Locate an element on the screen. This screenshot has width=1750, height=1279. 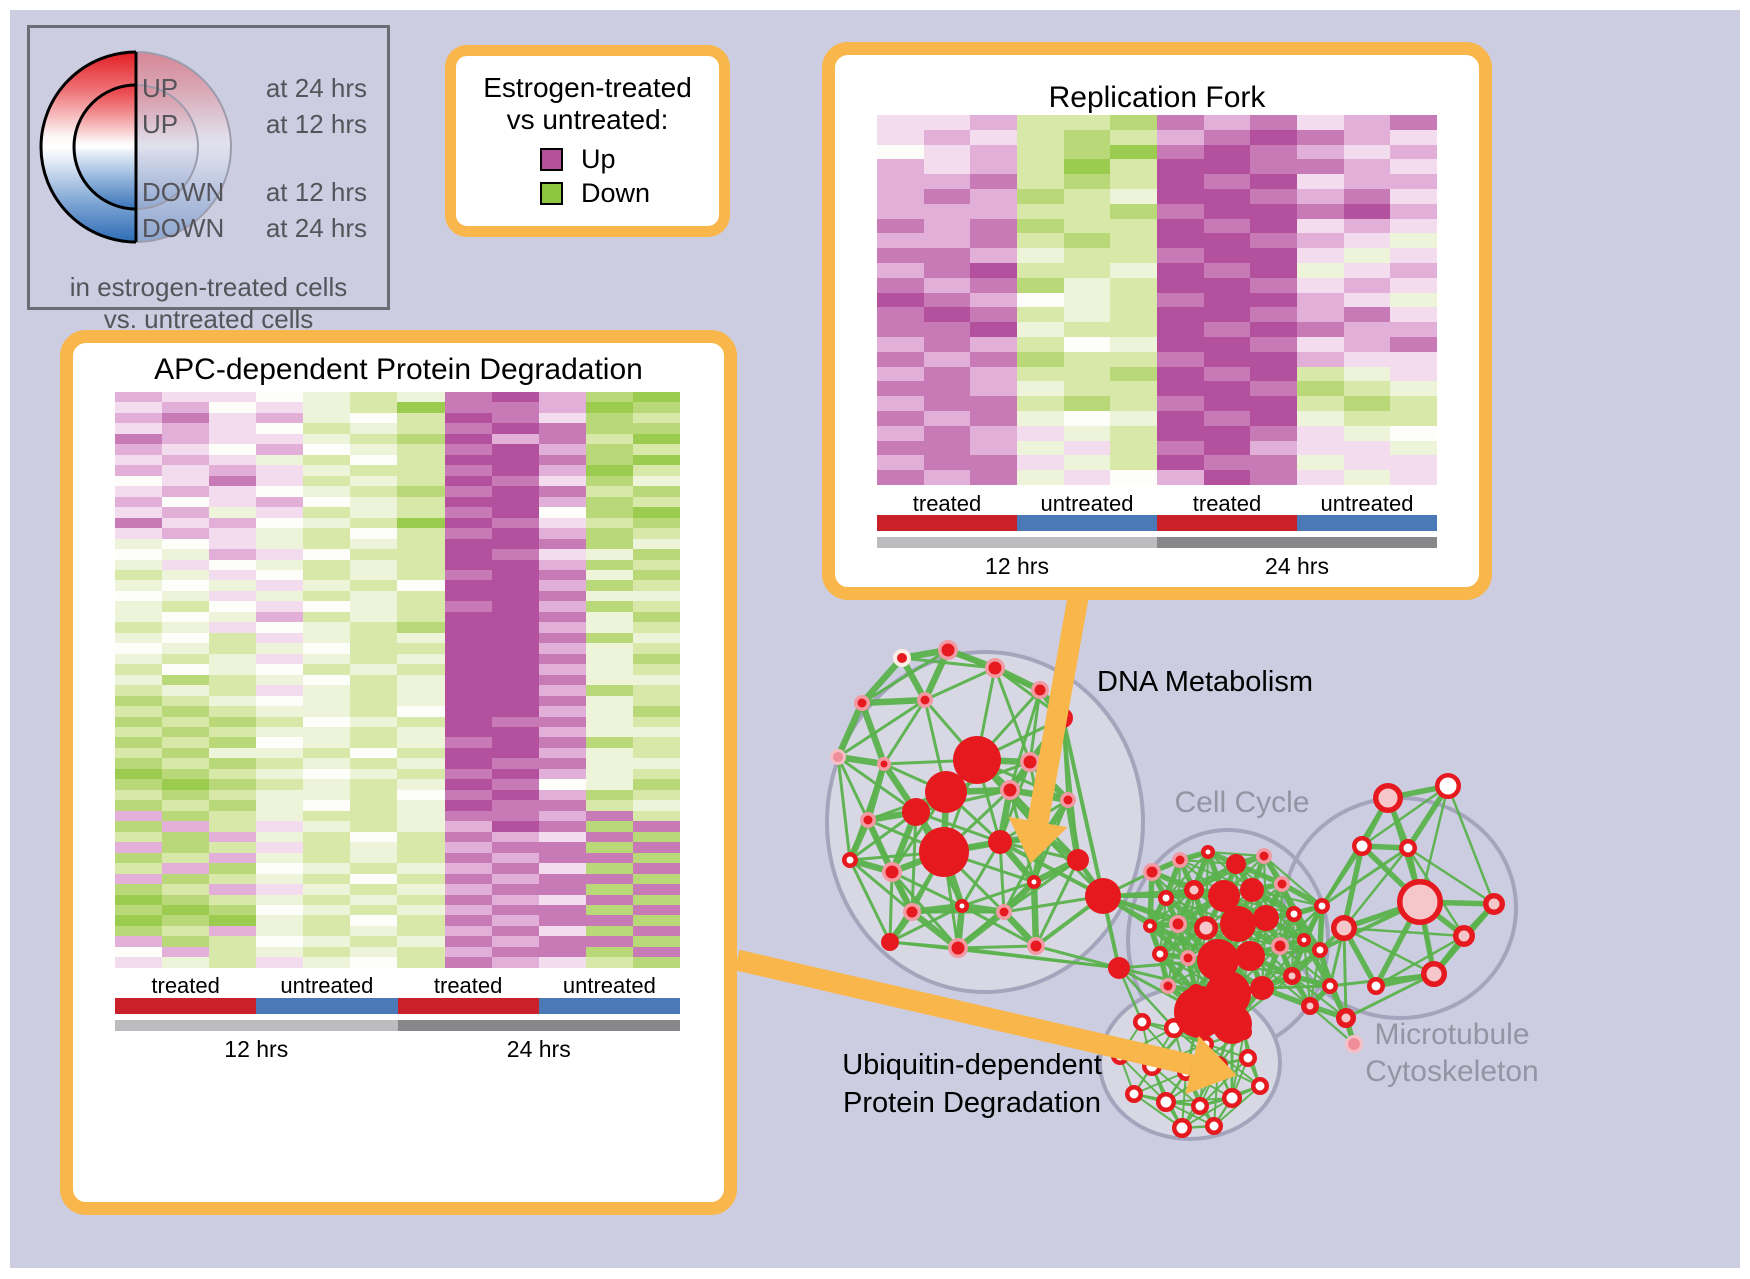
intensity-time-label: at 24 hrs is located at coordinates (316, 88).